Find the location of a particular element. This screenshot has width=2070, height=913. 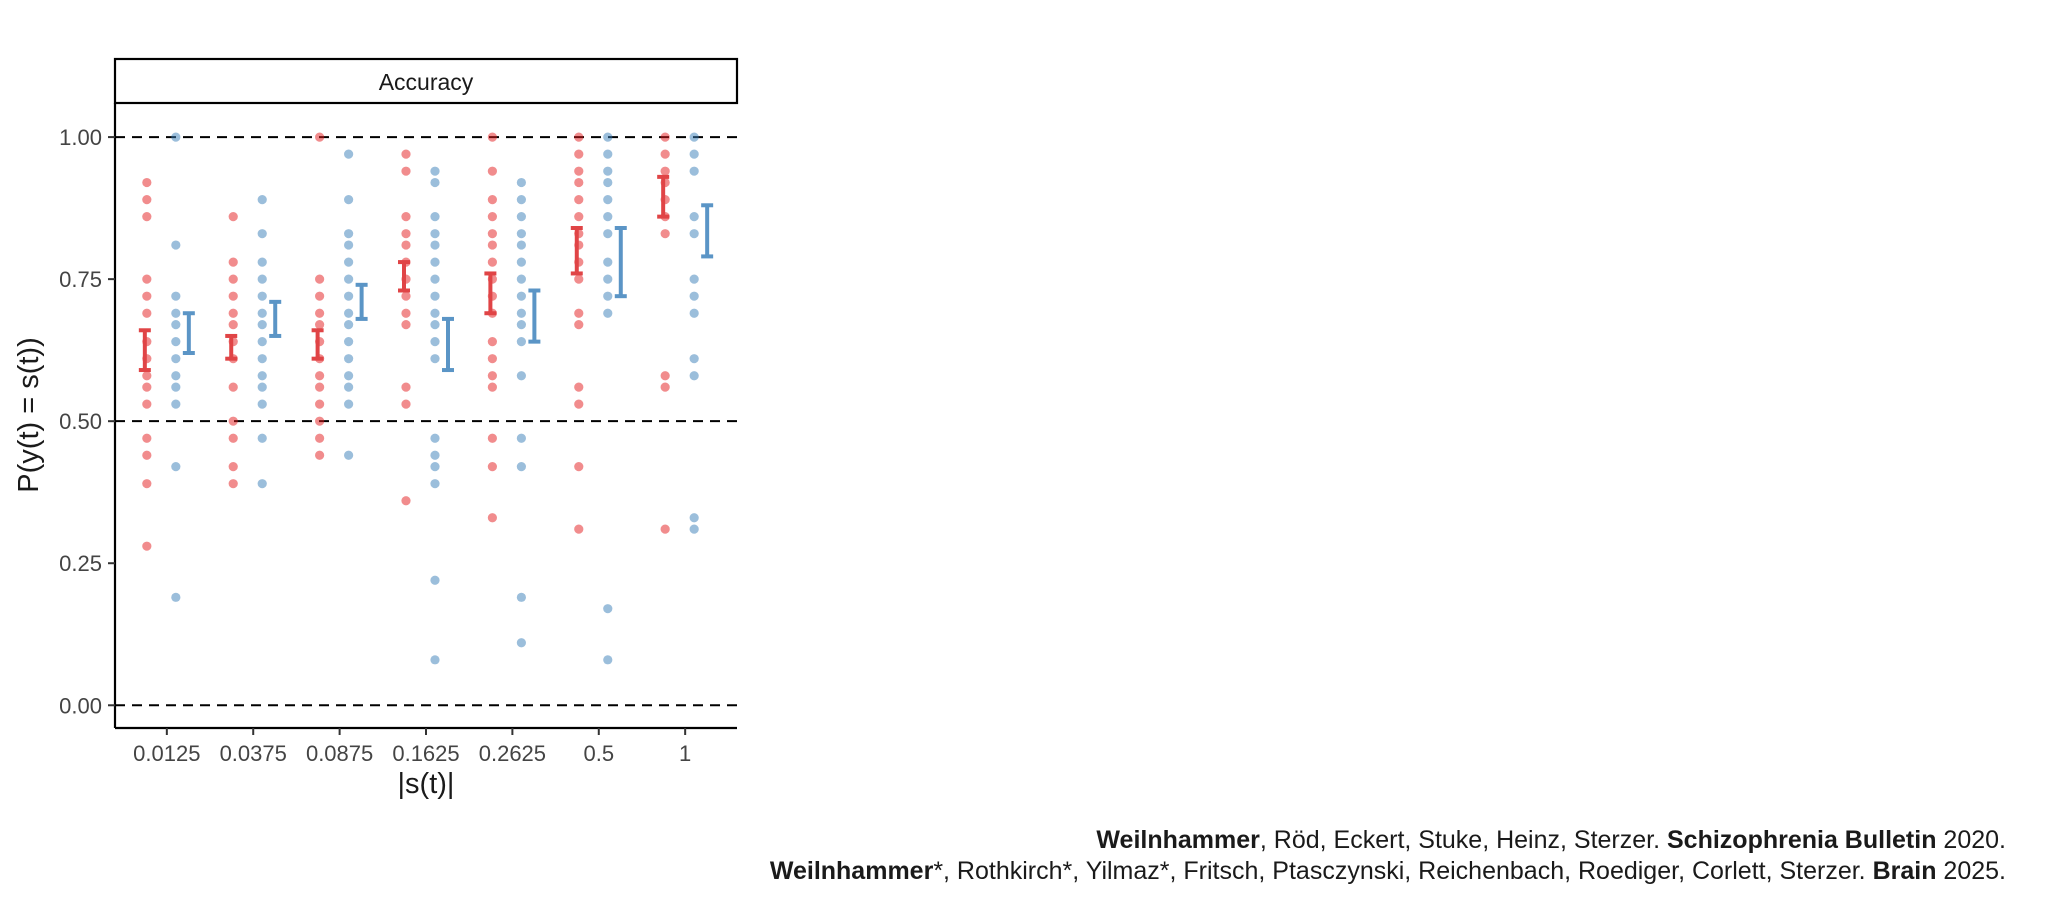

citation-2-journal: Brain is located at coordinates (1904, 871).